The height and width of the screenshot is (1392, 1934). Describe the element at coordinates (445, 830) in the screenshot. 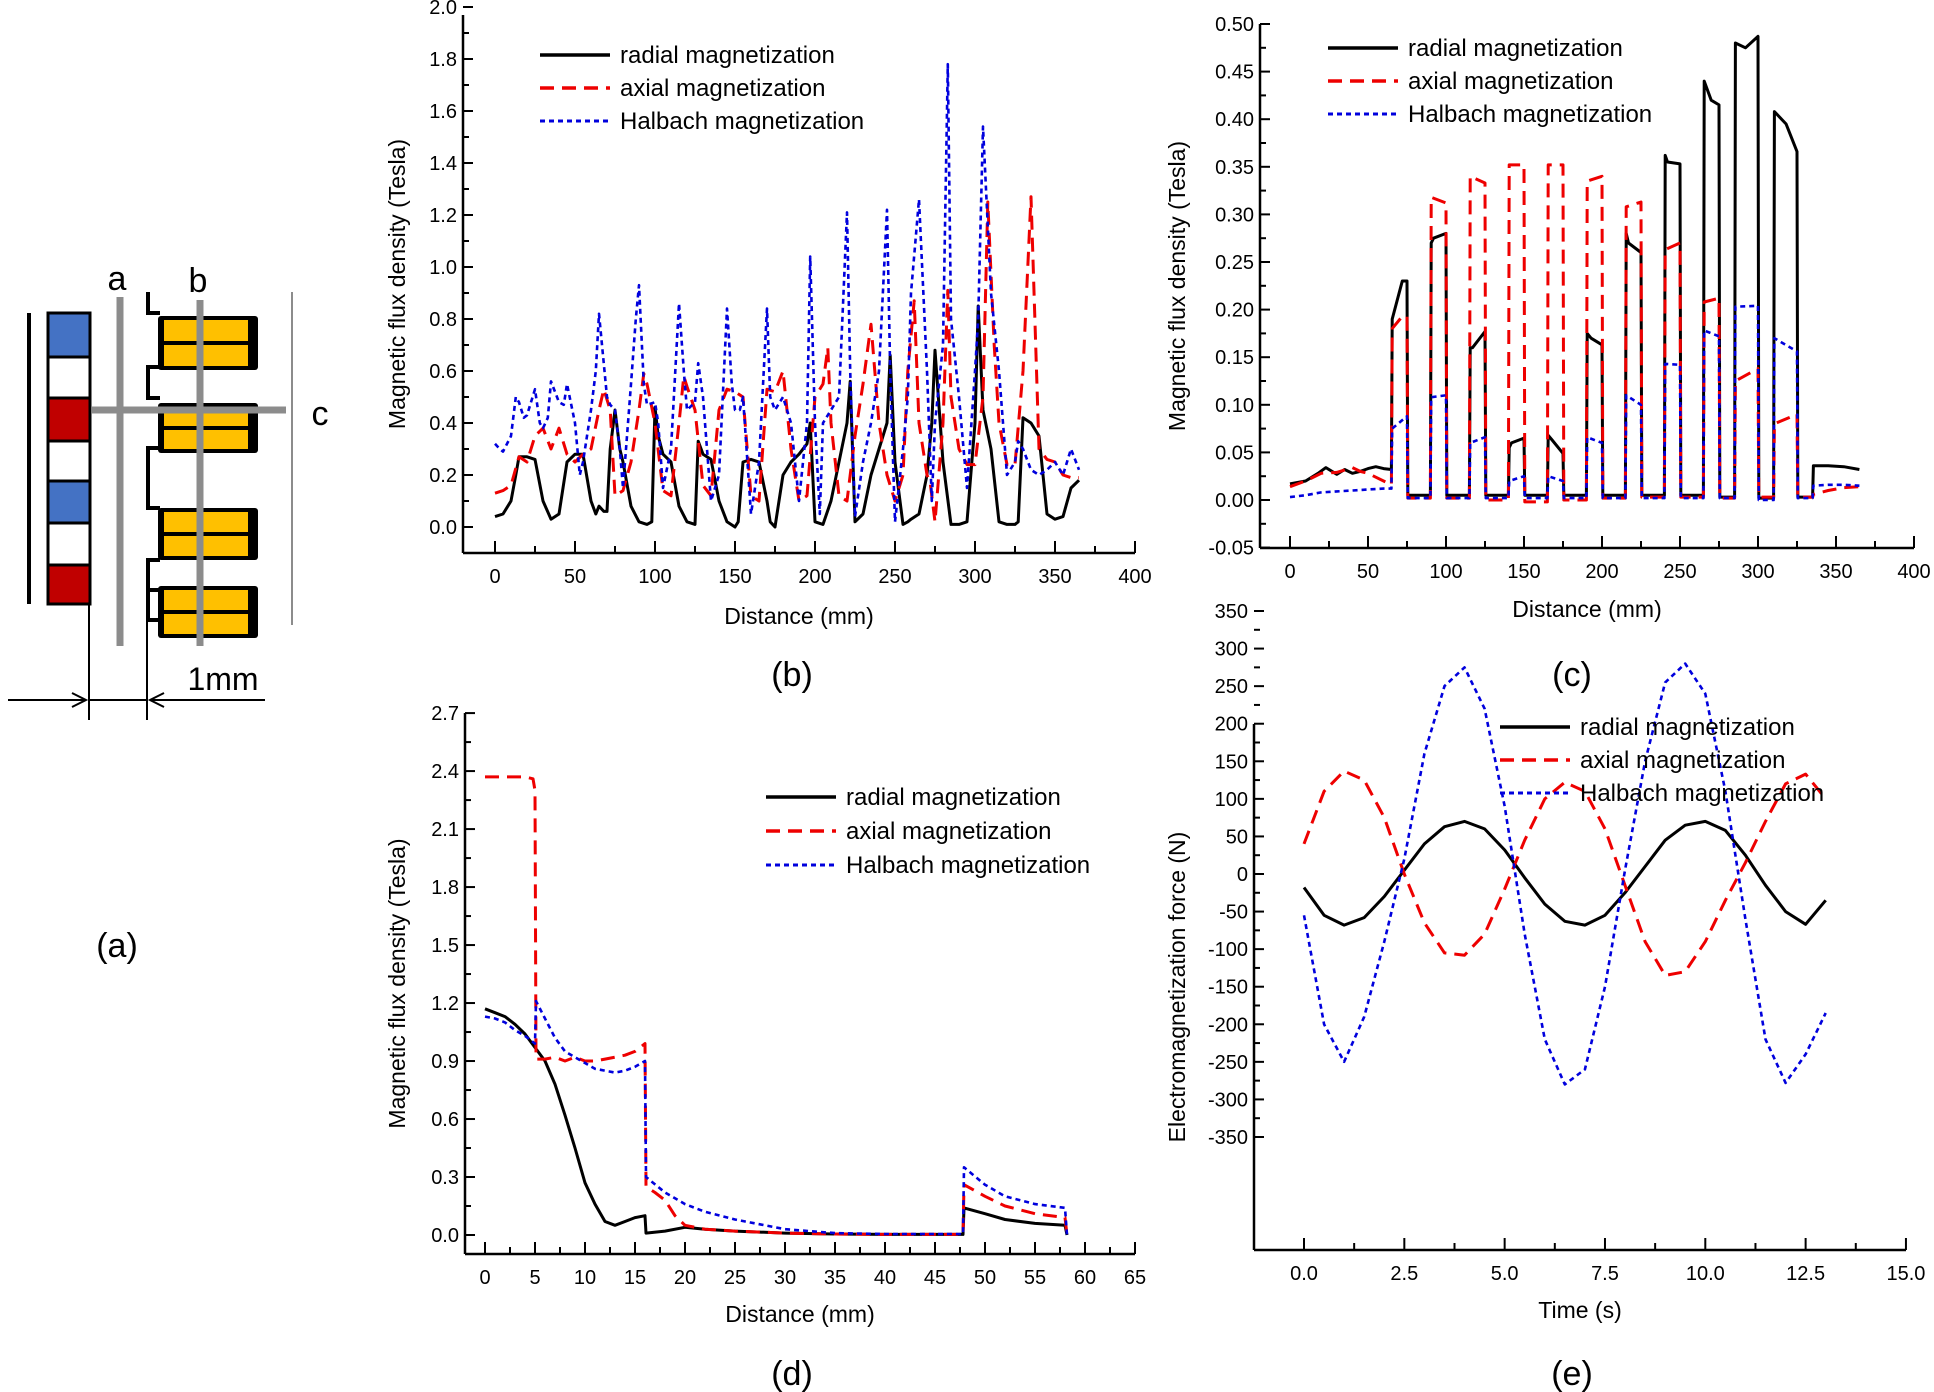

I see `y-tick-label: 2.1` at that location.